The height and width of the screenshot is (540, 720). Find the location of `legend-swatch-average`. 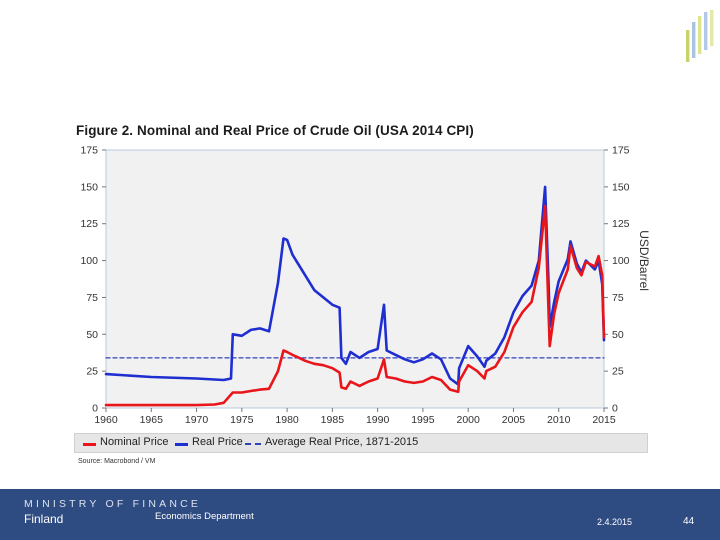

legend-swatch-average is located at coordinates (253, 444).